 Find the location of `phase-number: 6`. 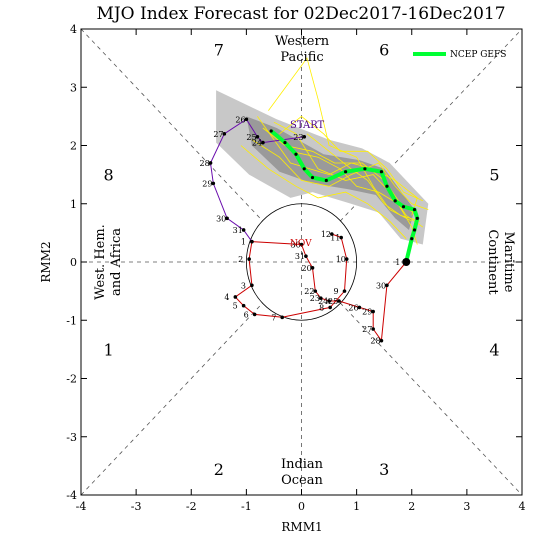

phase-number: 6 is located at coordinates (384, 49).